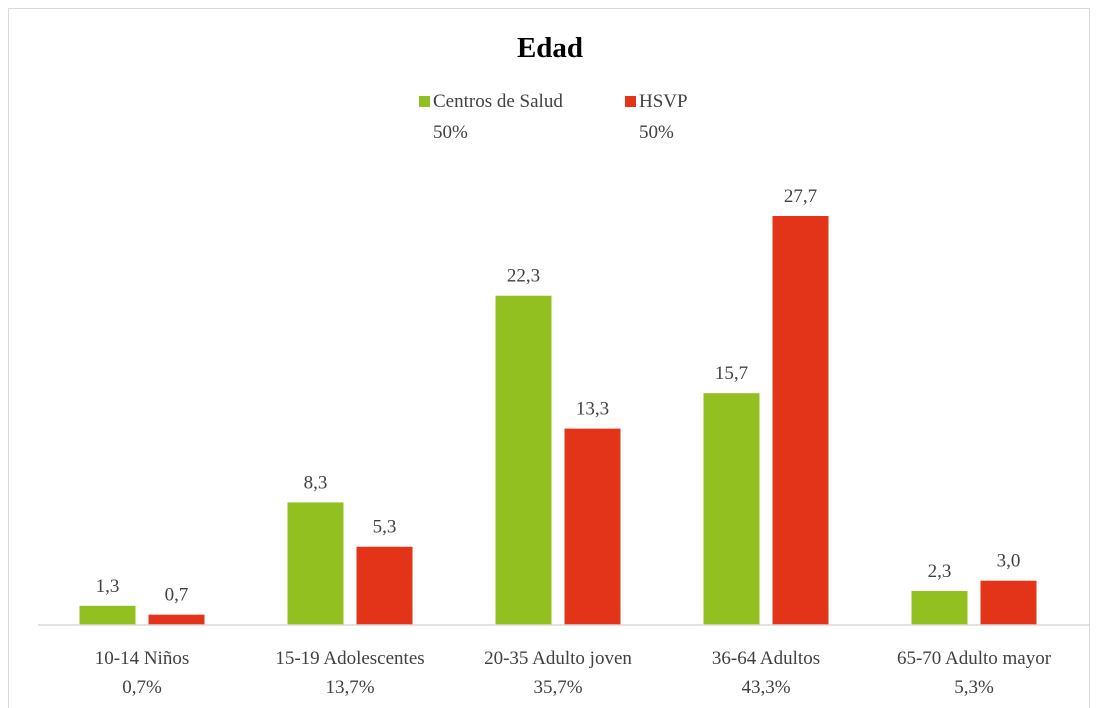 Image resolution: width=1101 pixels, height=708 pixels. Describe the element at coordinates (592, 409) in the screenshot. I see `data-label: 13,3` at that location.